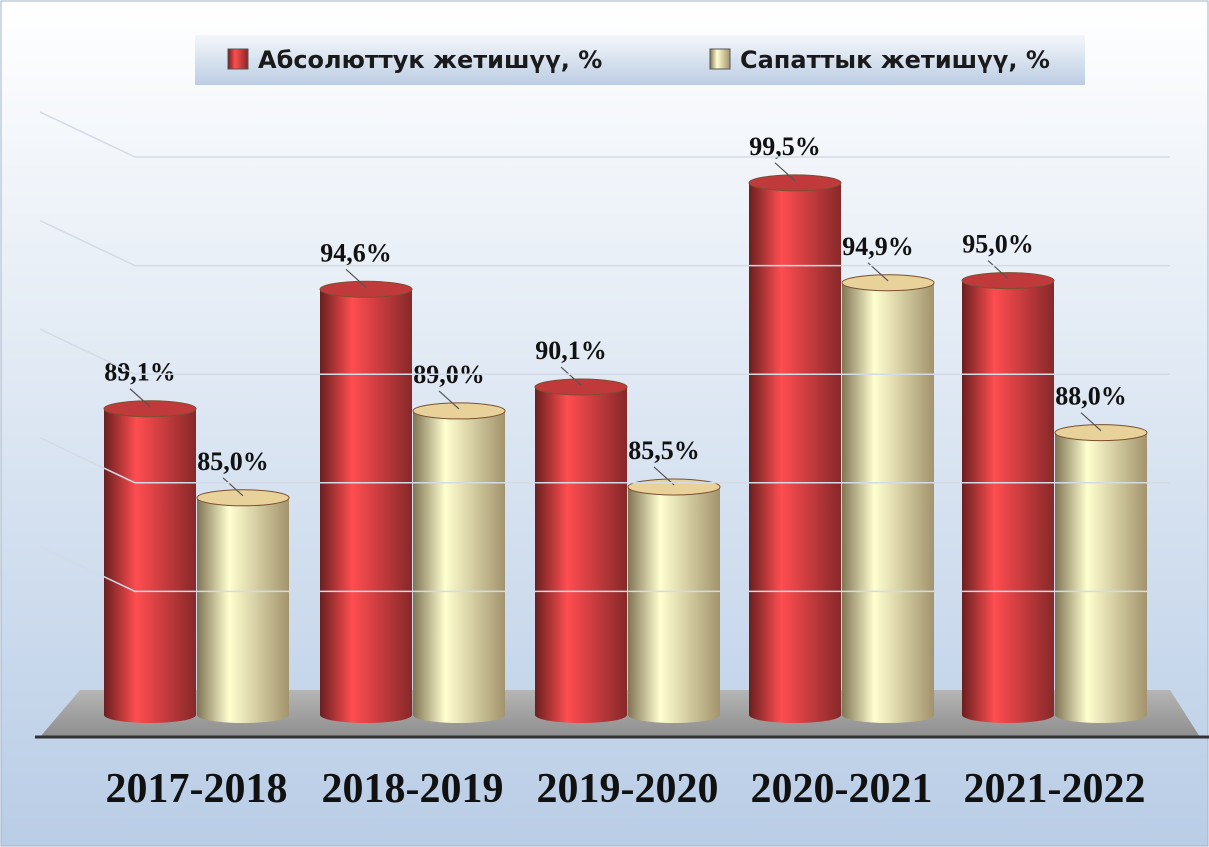 The width and height of the screenshot is (1209, 847). Describe the element at coordinates (998, 244) in the screenshot. I see `value-label: 95,0%` at that location.